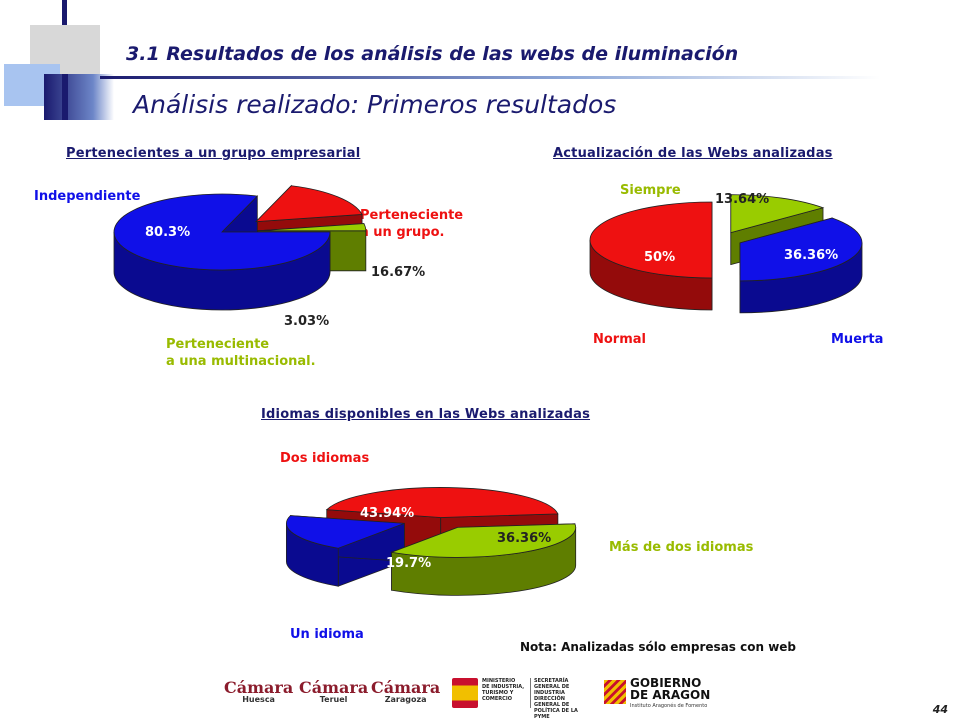 The width and height of the screenshot is (960, 720). What do you see at coordinates (660, 257) in the screenshot?
I see `chart2-value-normal: 50%` at bounding box center [660, 257].